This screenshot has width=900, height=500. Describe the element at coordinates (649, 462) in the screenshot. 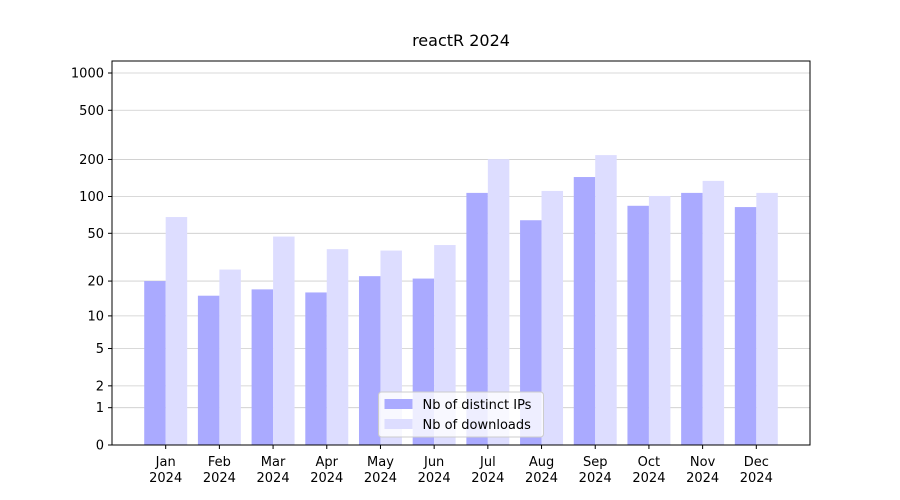

I see `x-tick-line: Oct` at that location.